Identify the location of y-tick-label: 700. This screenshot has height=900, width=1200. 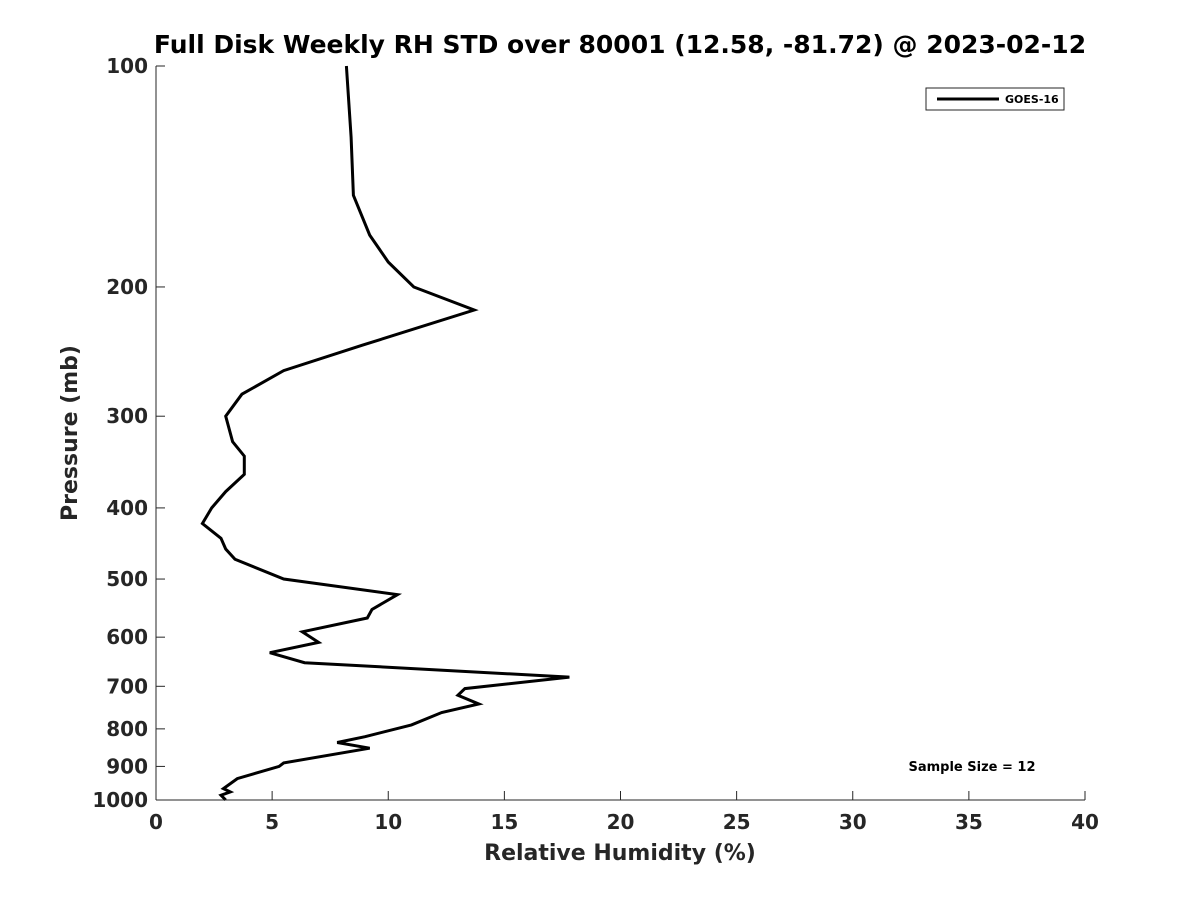
(127, 686).